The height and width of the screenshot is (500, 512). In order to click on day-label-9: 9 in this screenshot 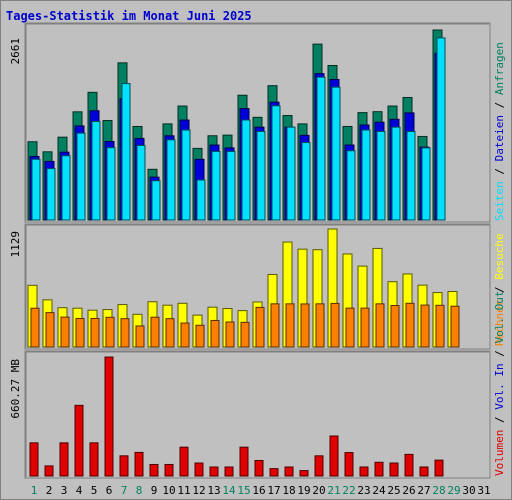, I will do `click(154, 490)`.